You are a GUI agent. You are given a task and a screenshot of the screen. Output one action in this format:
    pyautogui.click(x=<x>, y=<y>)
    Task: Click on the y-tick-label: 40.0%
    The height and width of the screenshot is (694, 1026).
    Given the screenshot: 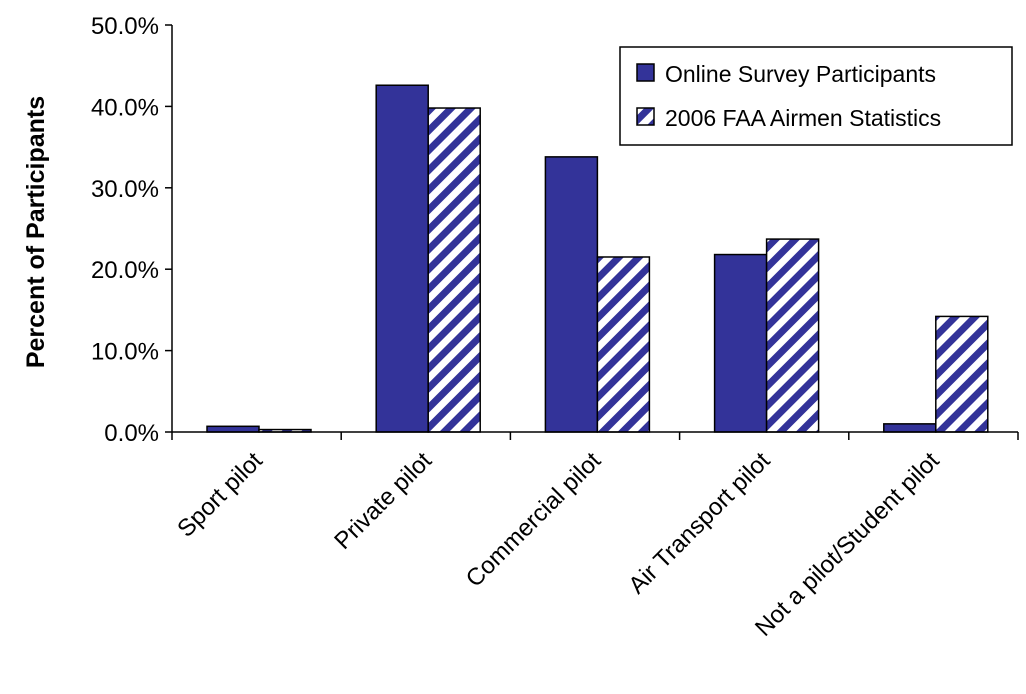 What is the action you would take?
    pyautogui.click(x=125, y=107)
    